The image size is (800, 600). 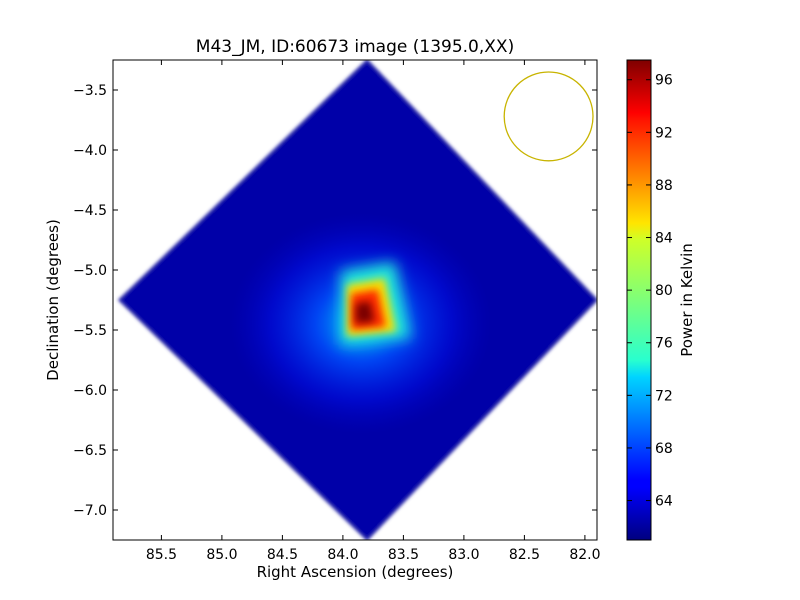 What do you see at coordinates (664, 449) in the screenshot?
I see `colorbar-tick-label: 68` at bounding box center [664, 449].